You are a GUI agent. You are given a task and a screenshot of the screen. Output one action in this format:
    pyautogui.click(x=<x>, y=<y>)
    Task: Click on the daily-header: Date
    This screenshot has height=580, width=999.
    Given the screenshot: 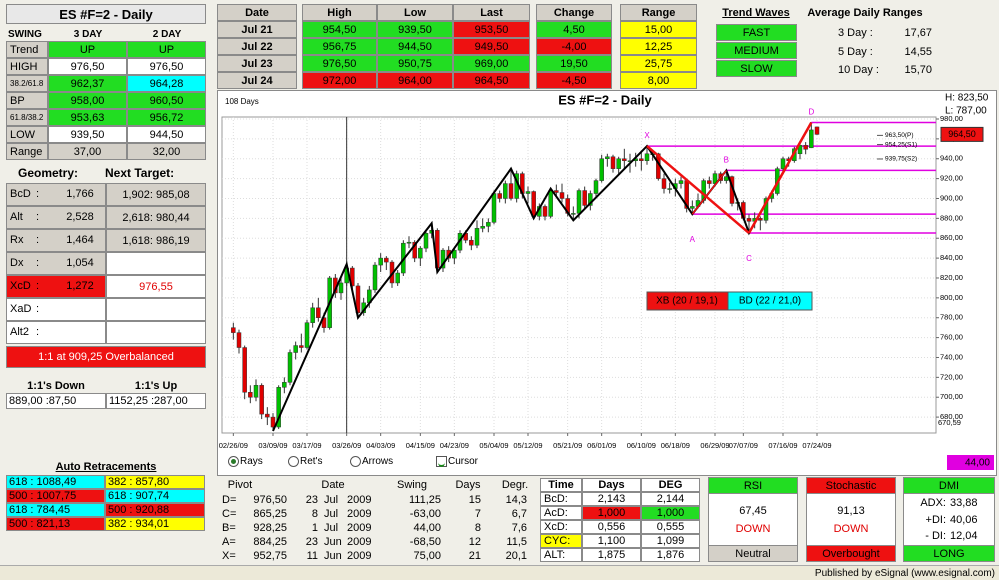 What is the action you would take?
    pyautogui.click(x=257, y=12)
    